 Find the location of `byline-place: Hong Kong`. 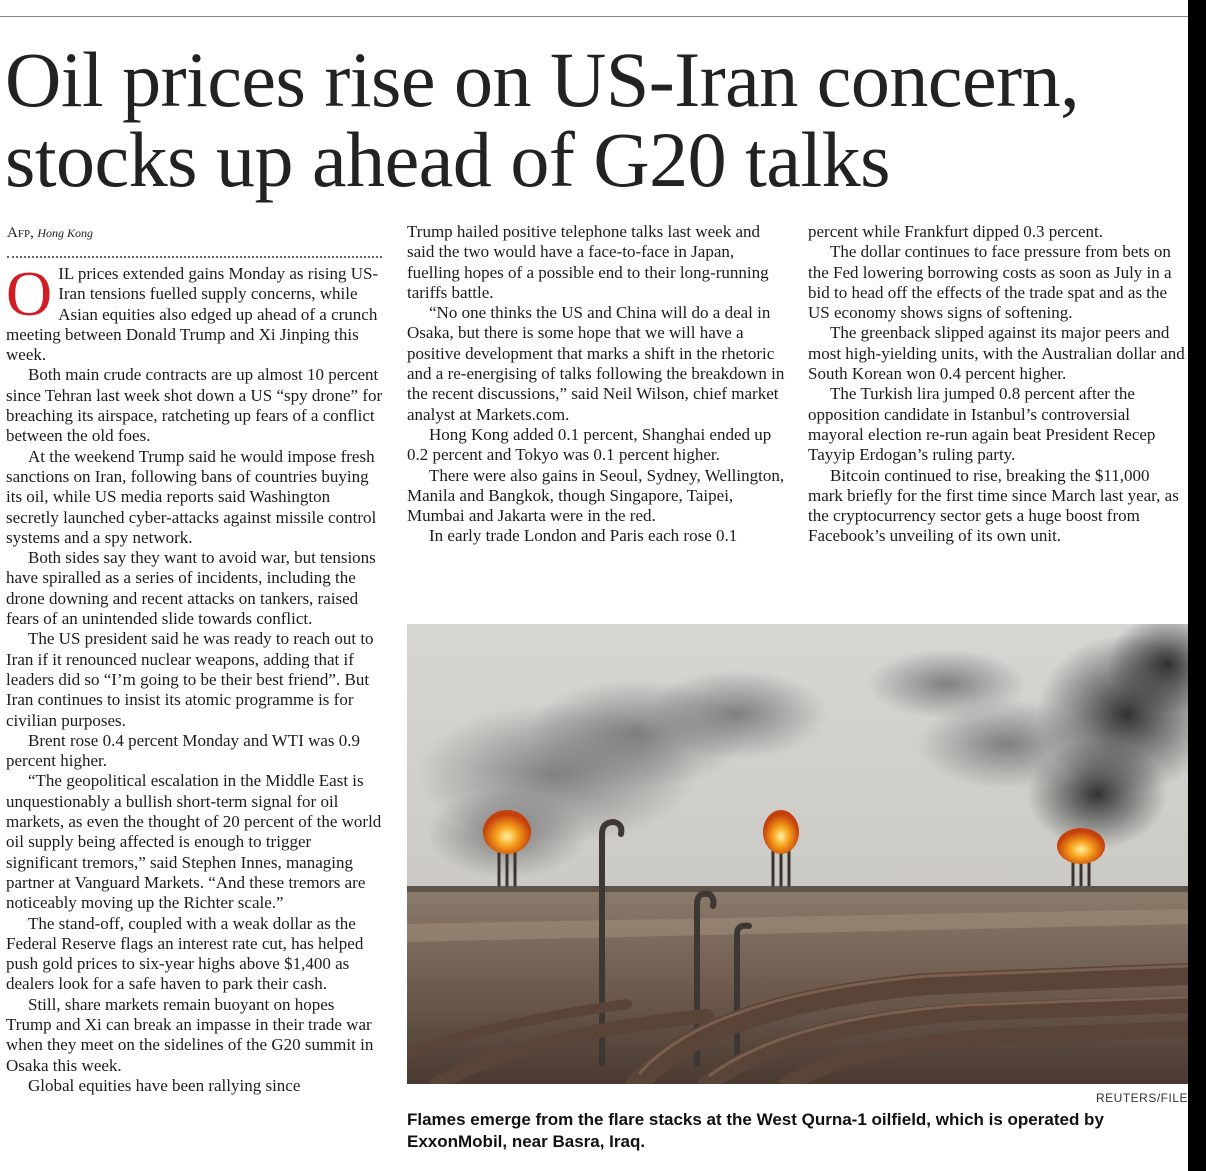

byline-place: Hong Kong is located at coordinates (65, 233).